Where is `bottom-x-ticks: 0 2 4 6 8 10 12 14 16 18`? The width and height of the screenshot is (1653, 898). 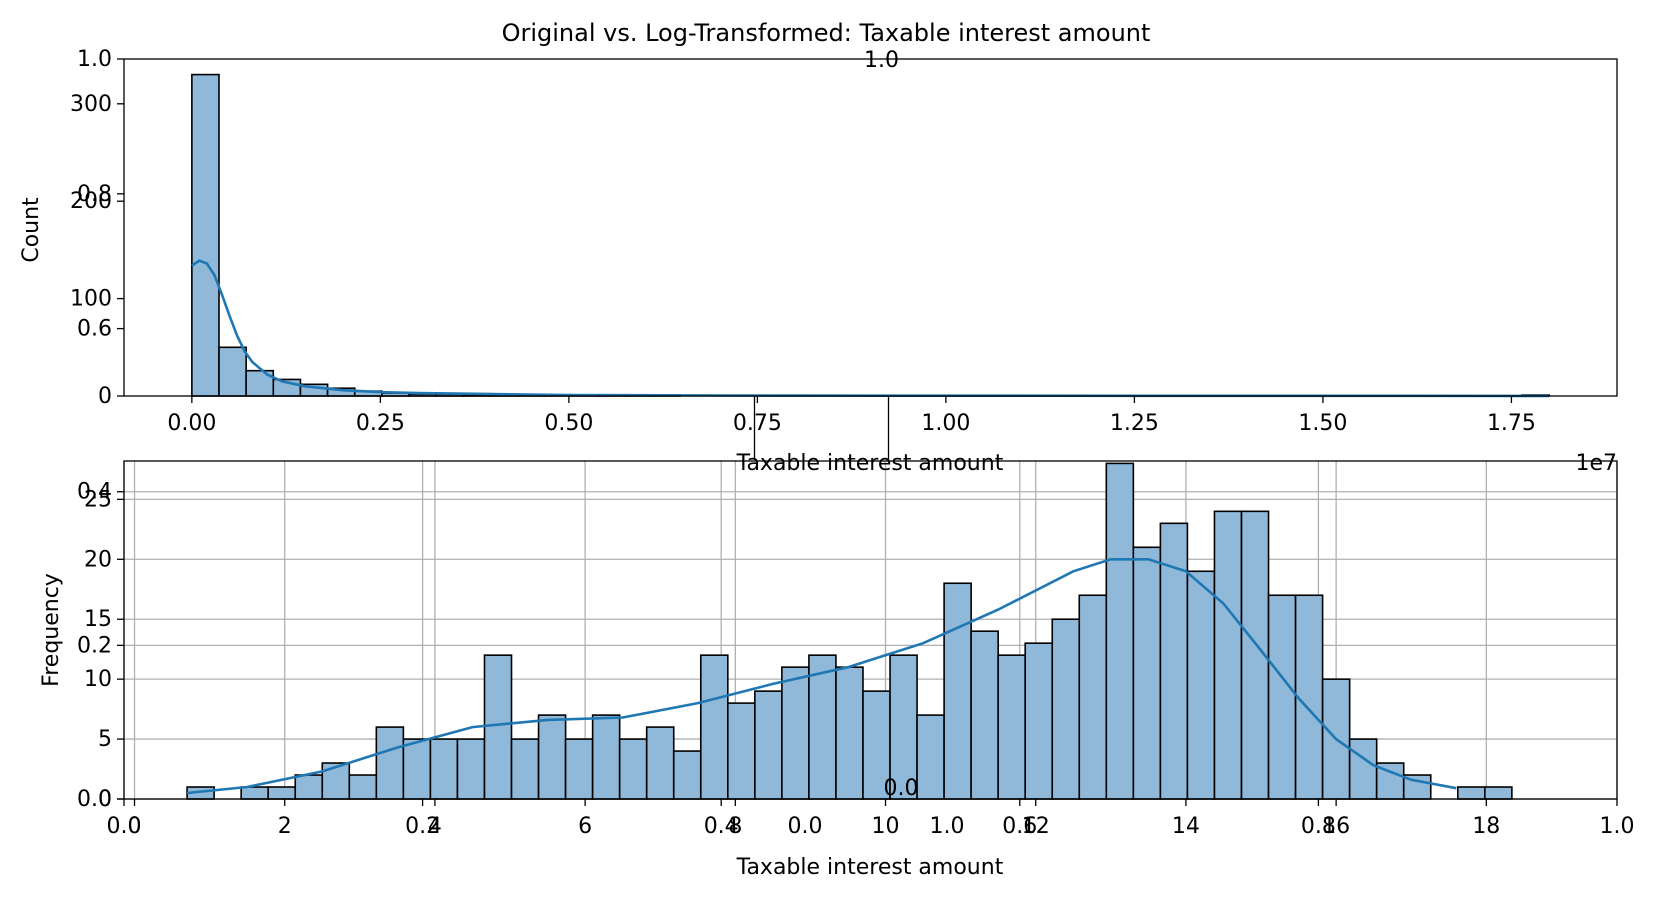
bottom-x-ticks: 0 2 4 6 8 10 12 14 16 18 is located at coordinates (814, 819).